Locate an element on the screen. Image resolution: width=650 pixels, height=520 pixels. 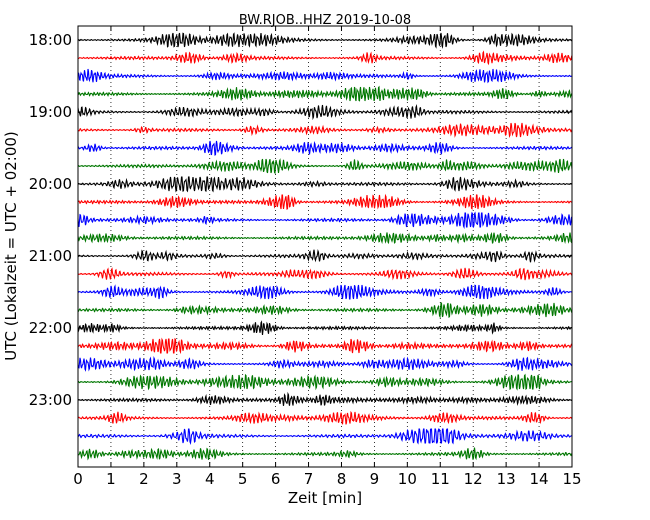
x-tick-label: 5 is located at coordinates (243, 479).